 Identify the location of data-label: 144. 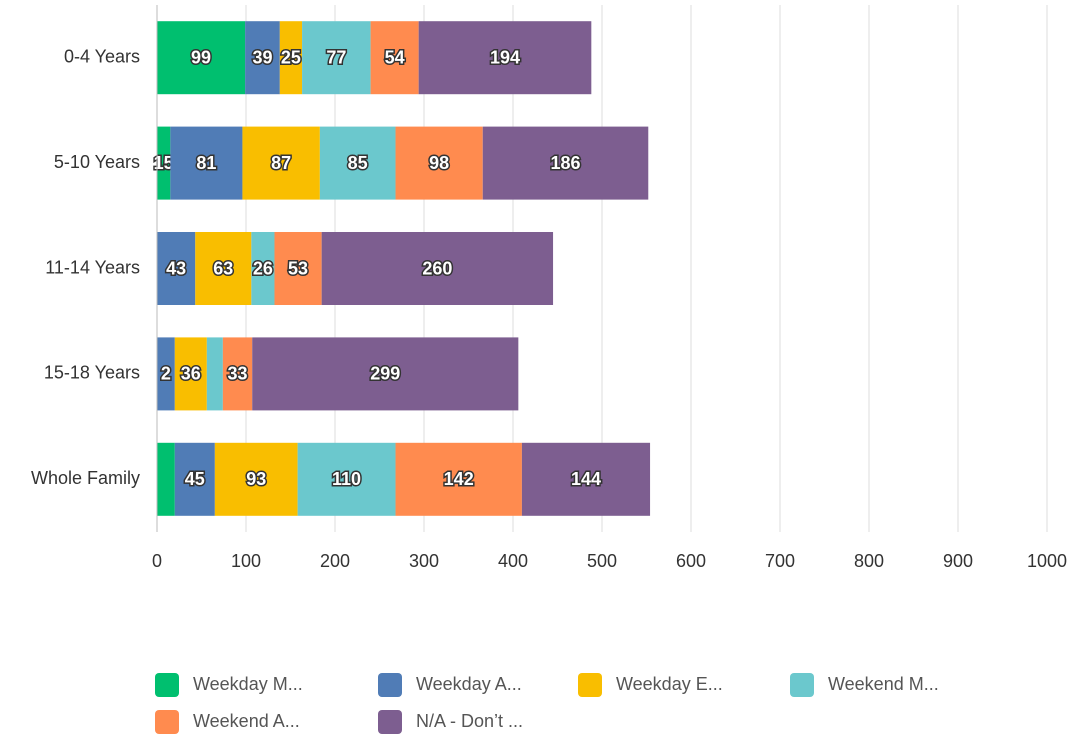
(586, 479).